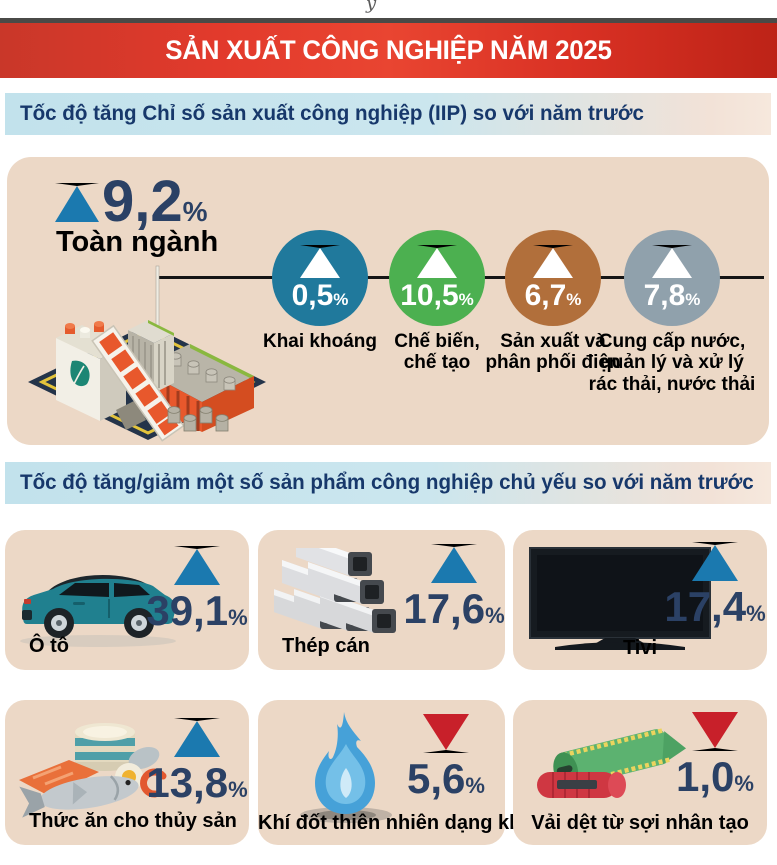 This screenshot has height=865, width=777. I want to click on sector-circle-mining: 0,5%, so click(320, 278).